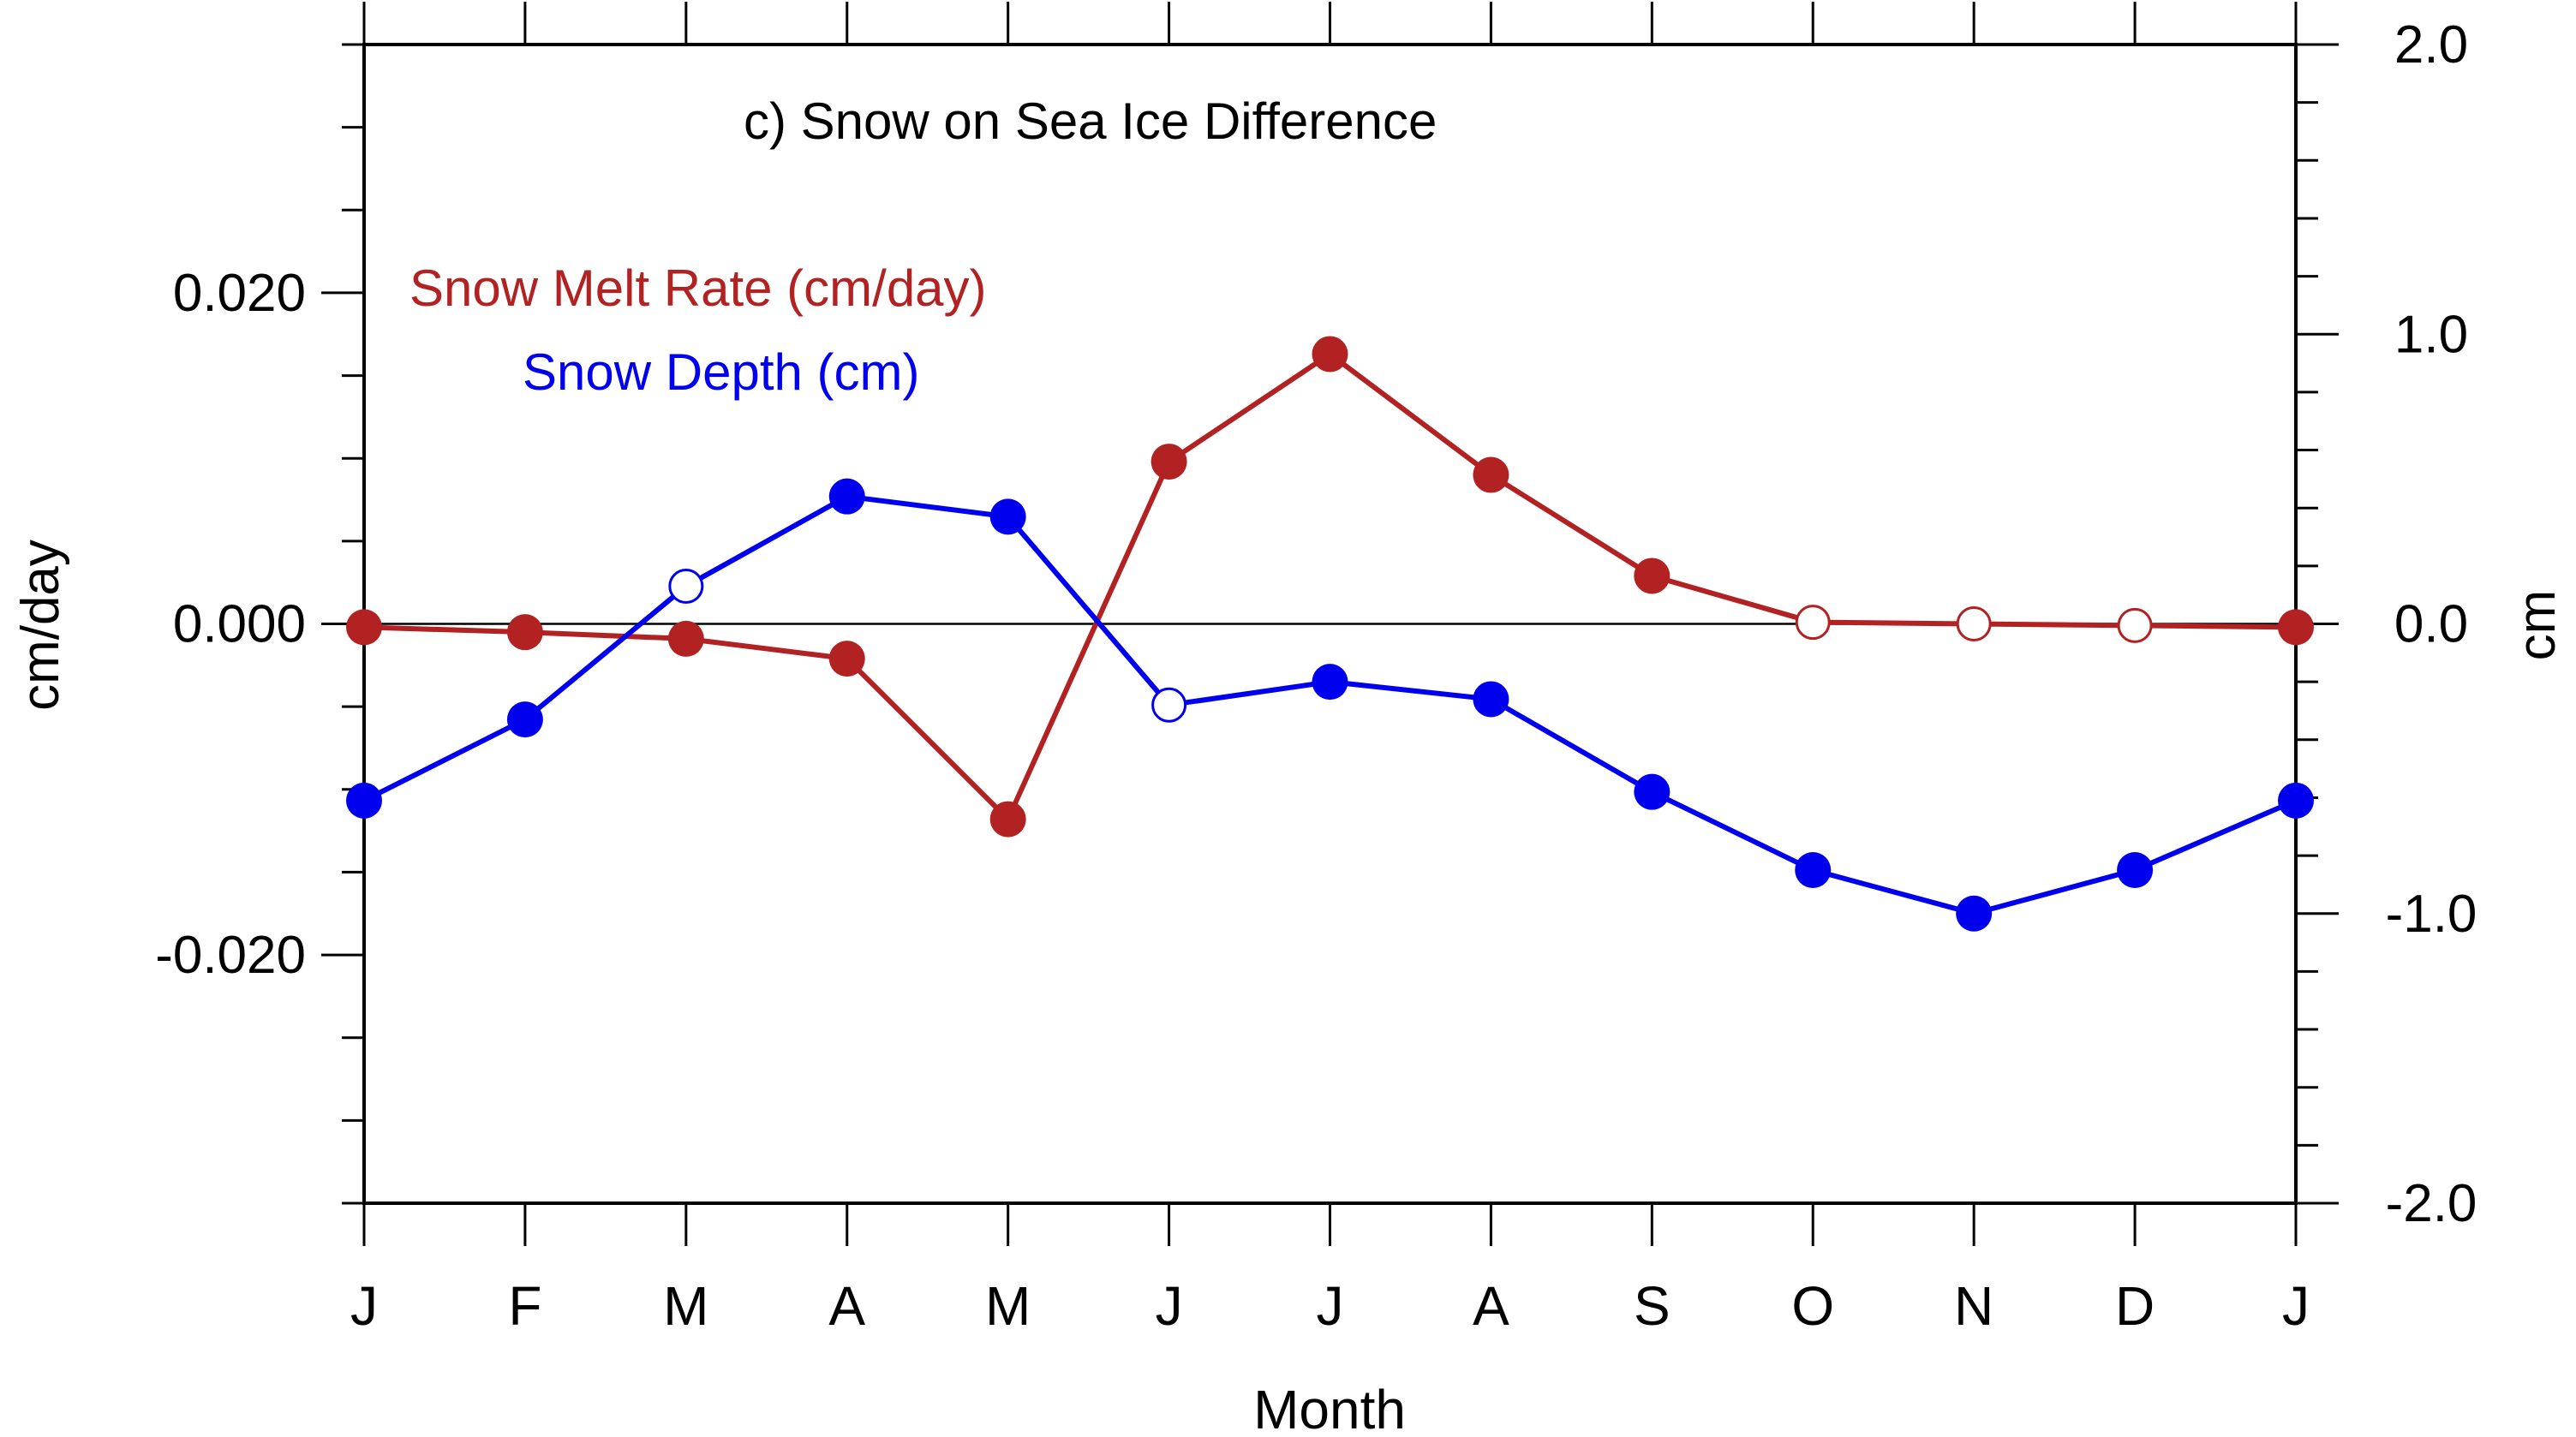 This screenshot has height=1437, width=2576. What do you see at coordinates (525, 1306) in the screenshot?
I see `x-tick-label: F` at bounding box center [525, 1306].